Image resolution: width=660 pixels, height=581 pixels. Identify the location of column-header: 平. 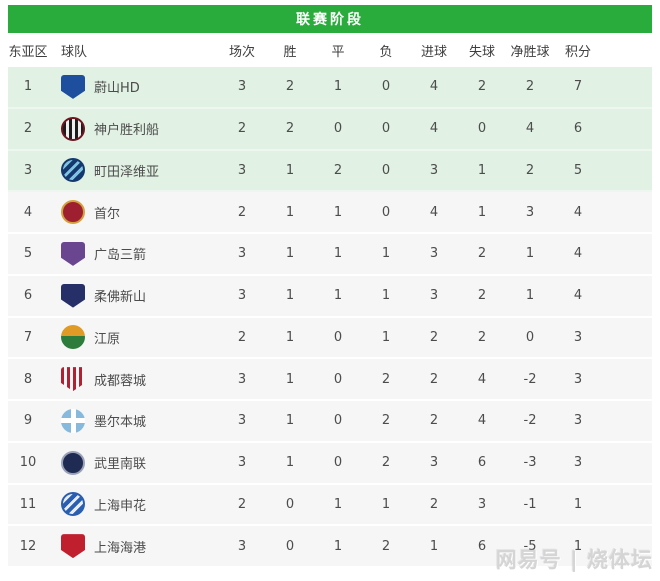
(338, 52).